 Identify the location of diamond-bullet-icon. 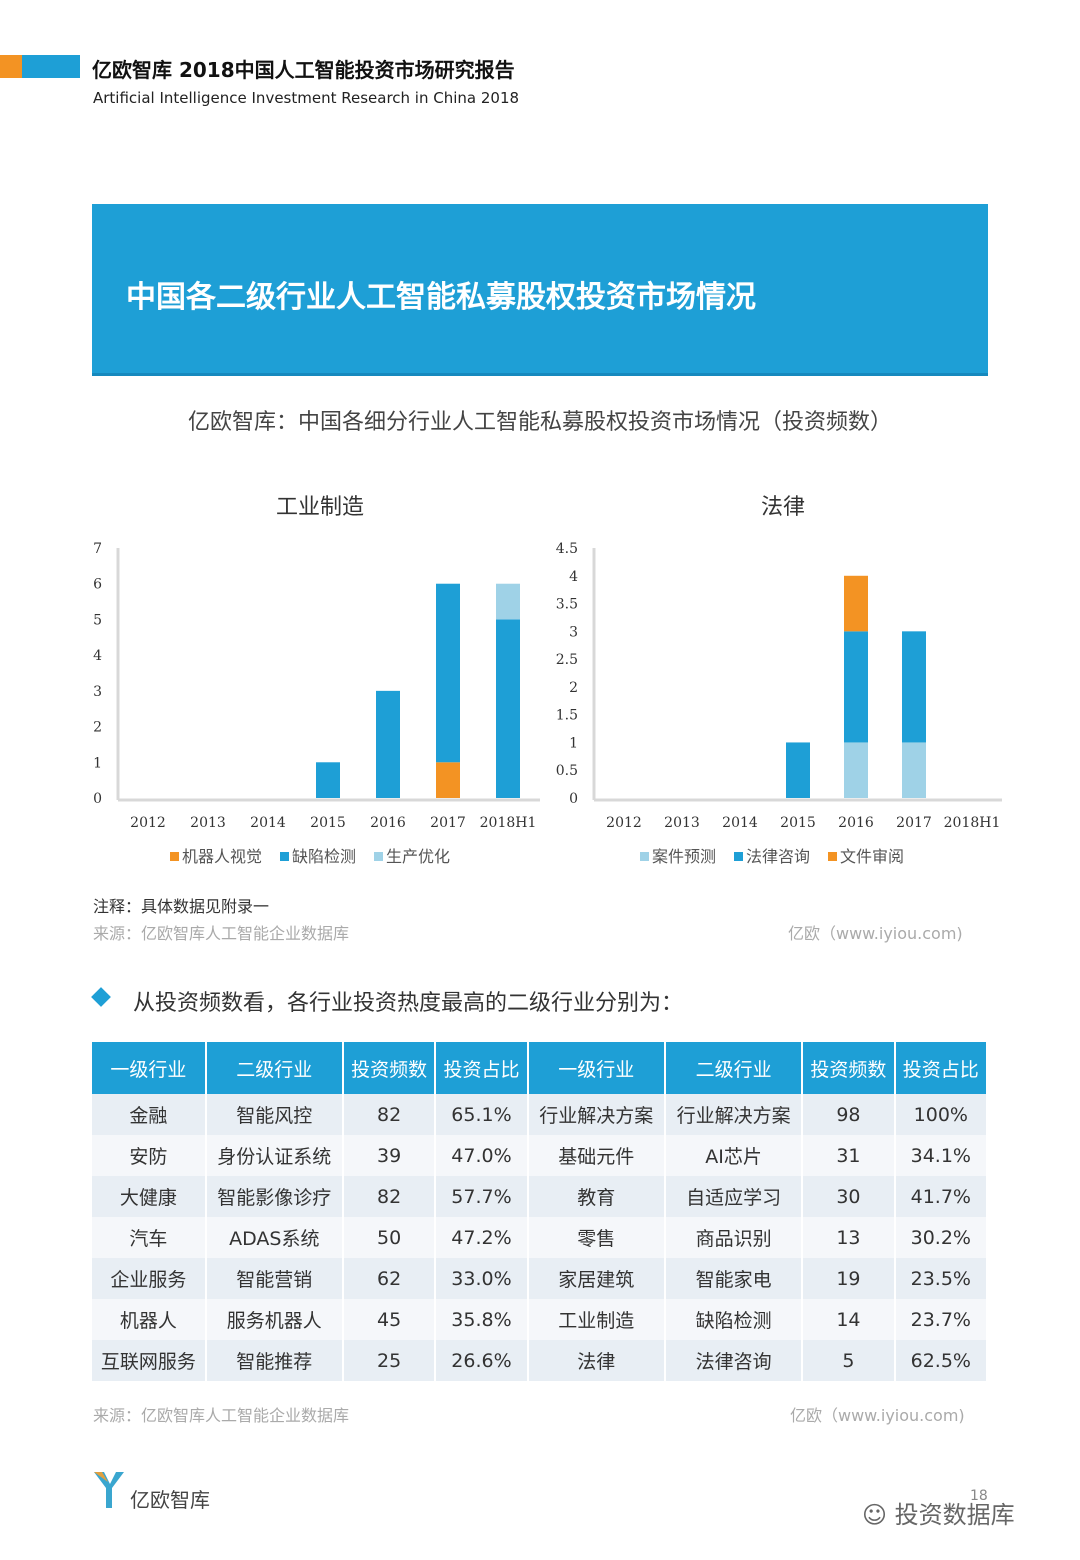
(101, 997).